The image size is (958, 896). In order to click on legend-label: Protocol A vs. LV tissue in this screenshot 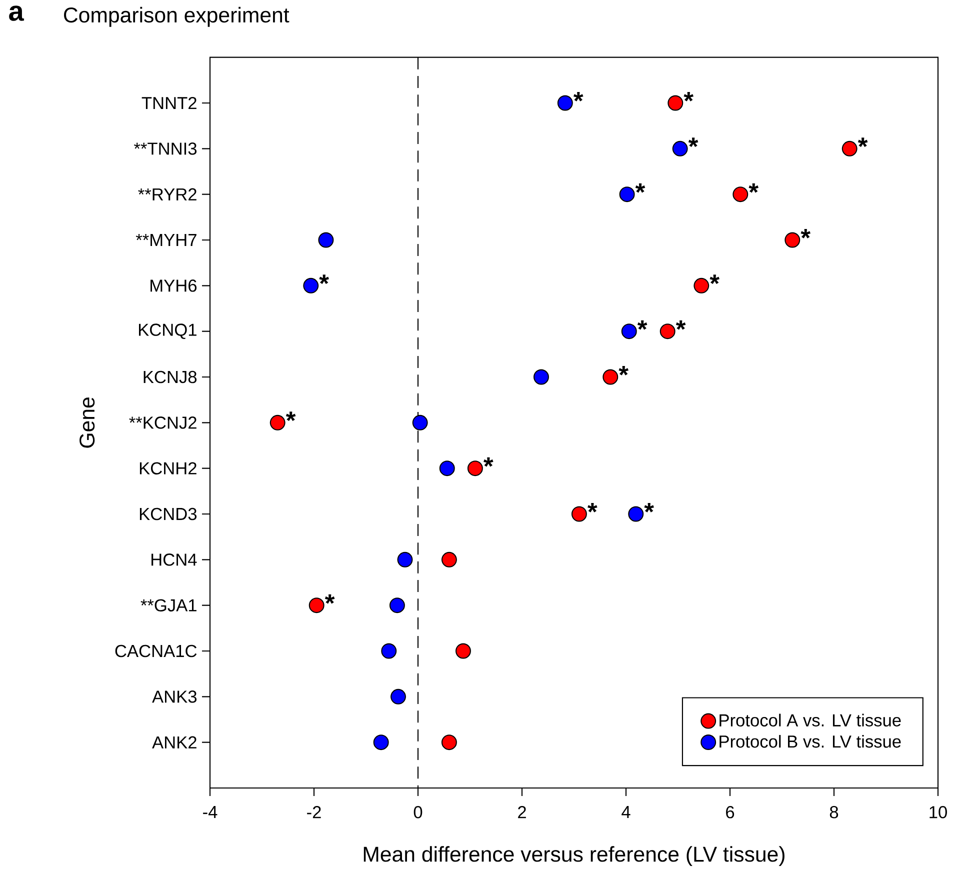, I will do `click(810, 720)`.